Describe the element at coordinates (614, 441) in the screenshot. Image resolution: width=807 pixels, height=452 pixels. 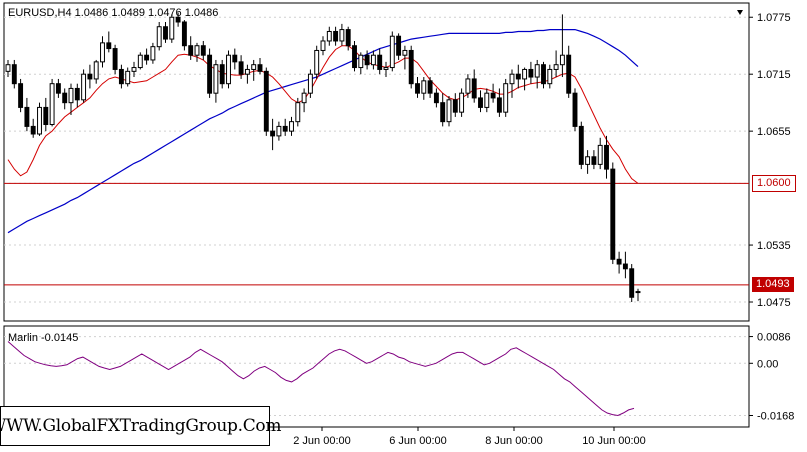
I see `x-tick-label: 10 Jun 00:00` at that location.